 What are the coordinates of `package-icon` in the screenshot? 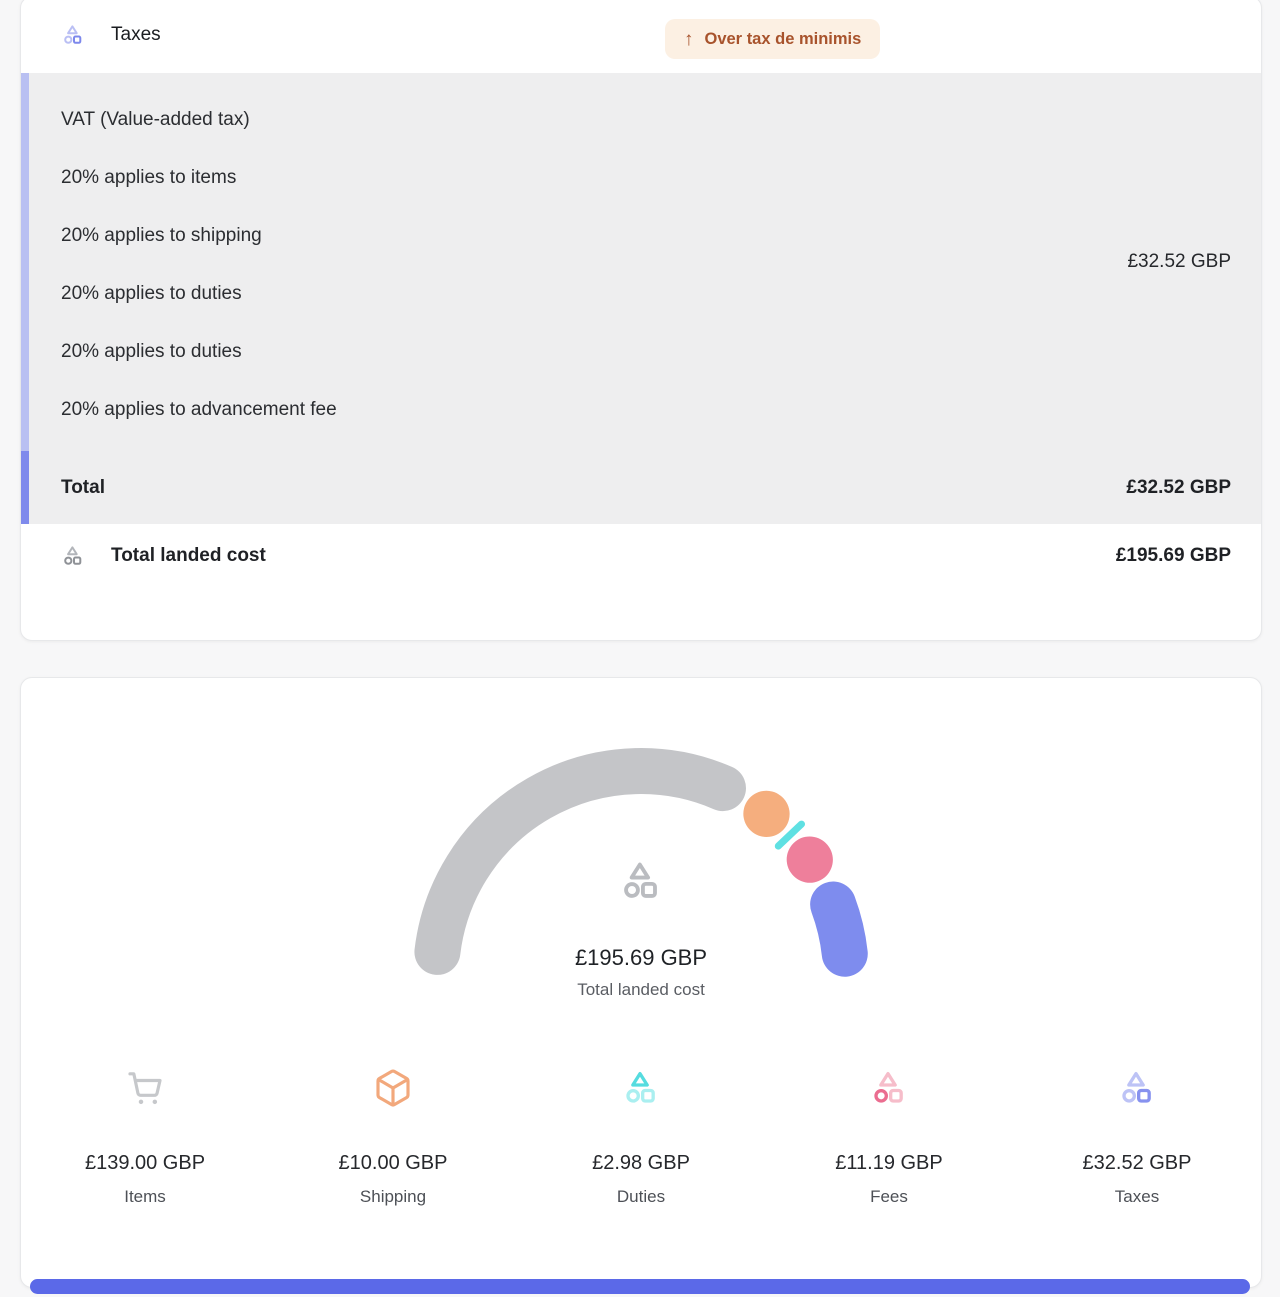 It's located at (393, 1088).